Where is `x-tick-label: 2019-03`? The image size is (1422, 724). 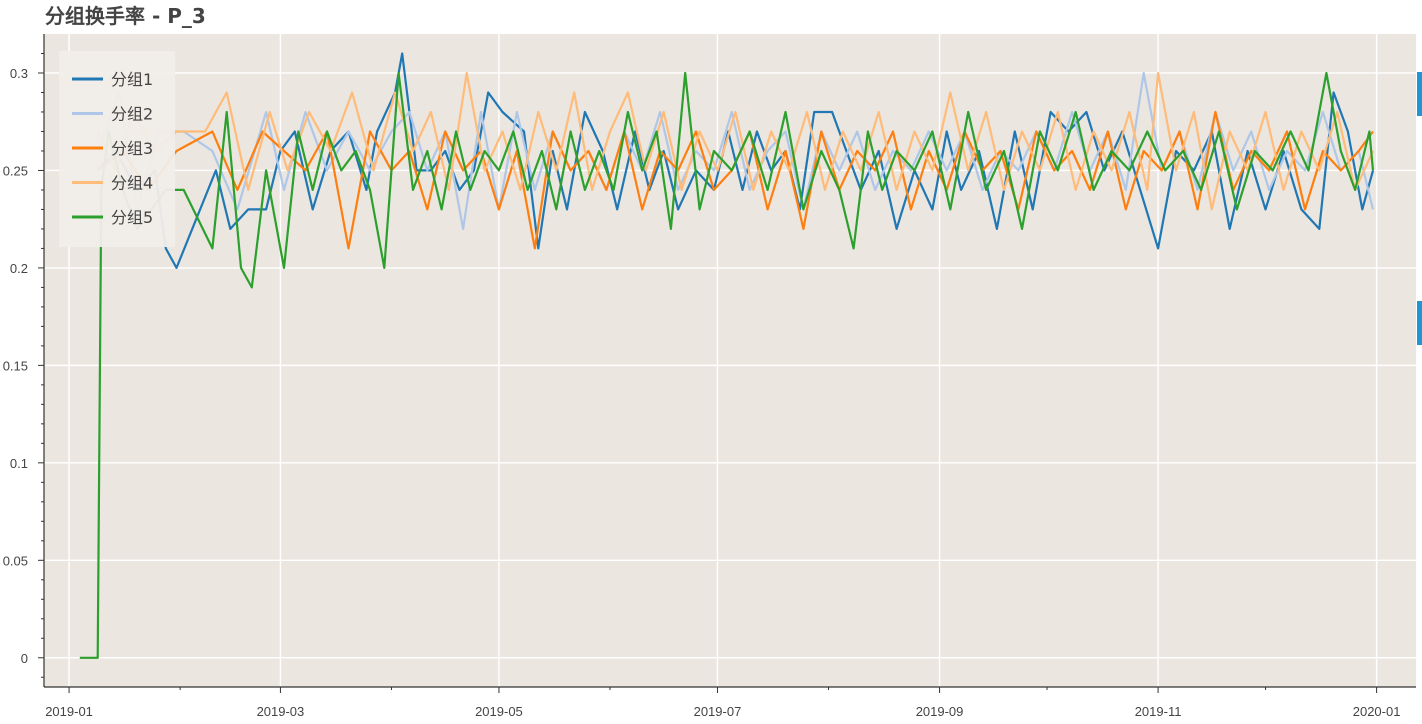
x-tick-label: 2019-03 is located at coordinates (281, 711).